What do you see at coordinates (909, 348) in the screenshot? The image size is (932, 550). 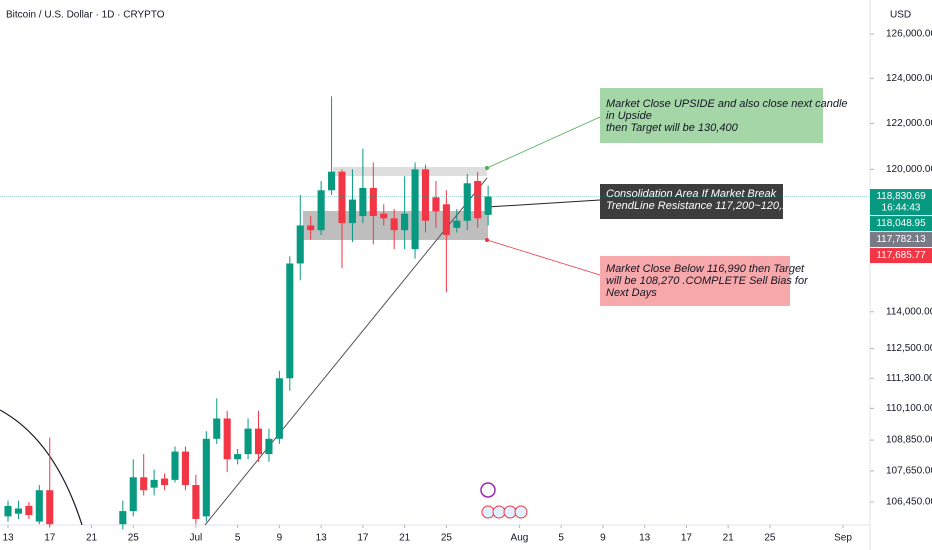 I see `y-tick-label: 112,500.00` at bounding box center [909, 348].